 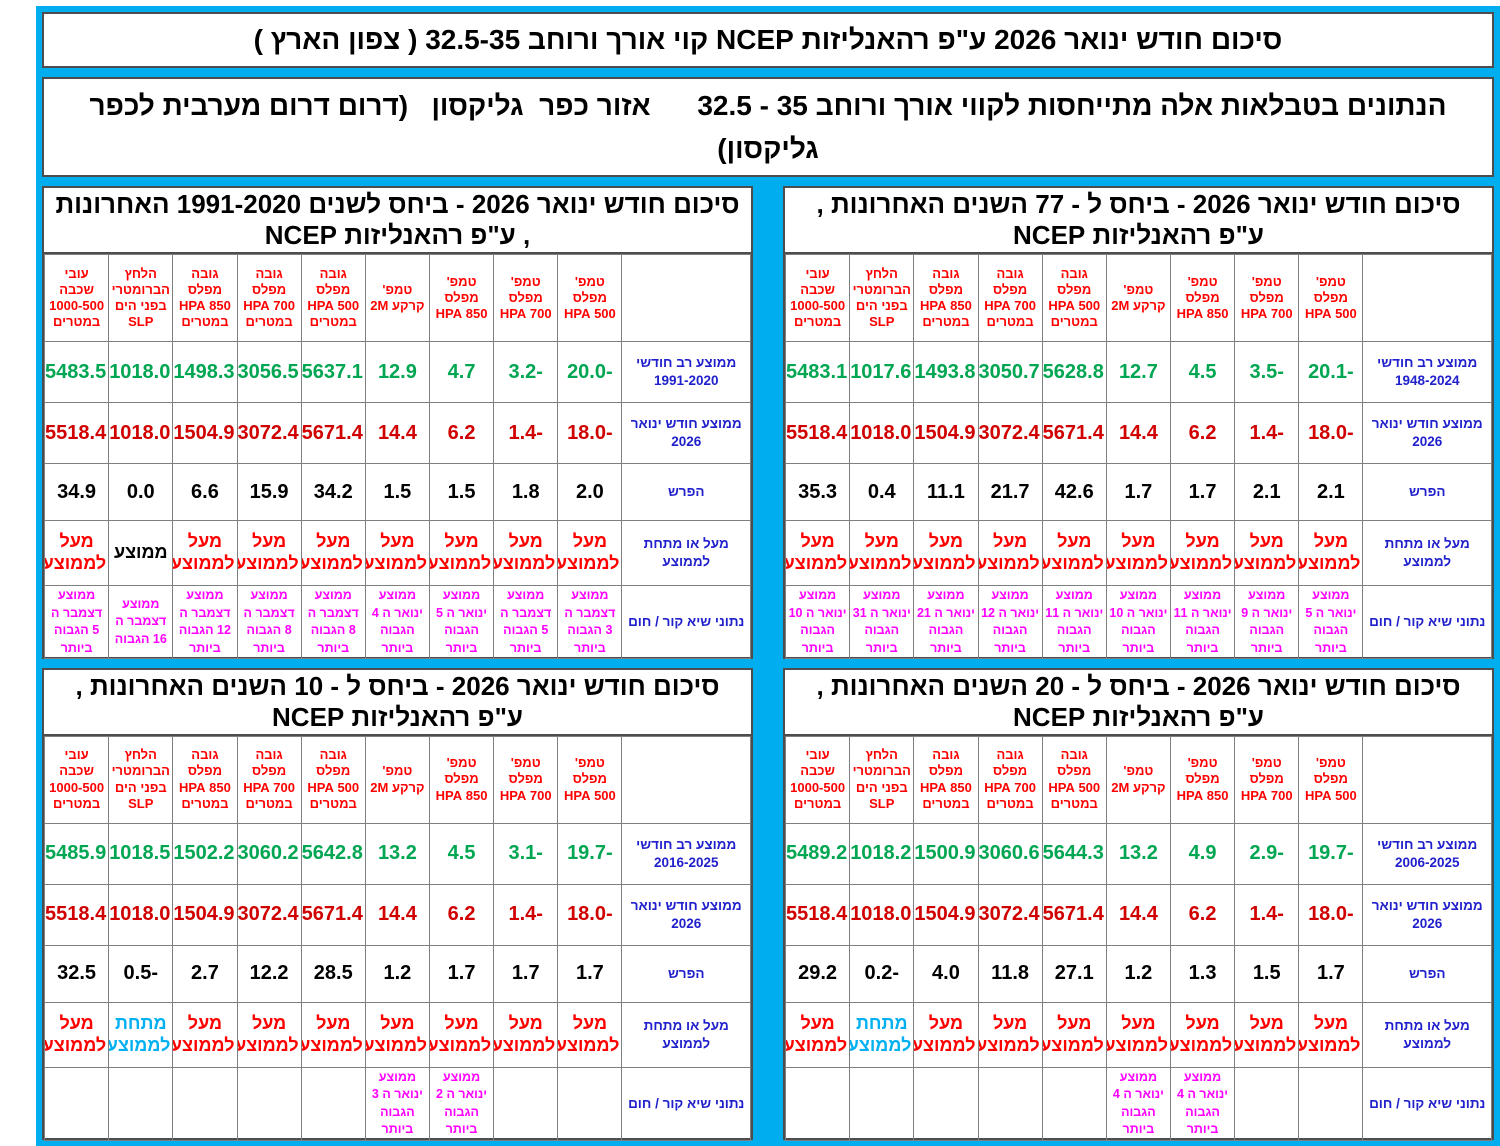 I want to click on value-cell: 4.5, so click(x=1202, y=372).